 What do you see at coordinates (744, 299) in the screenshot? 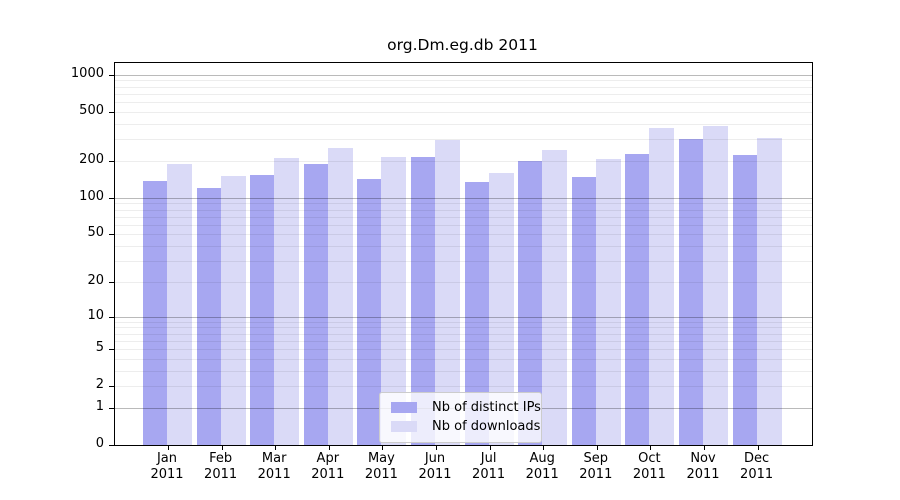
I see `bar-nb-of-distinct-ips-dec-2011` at bounding box center [744, 299].